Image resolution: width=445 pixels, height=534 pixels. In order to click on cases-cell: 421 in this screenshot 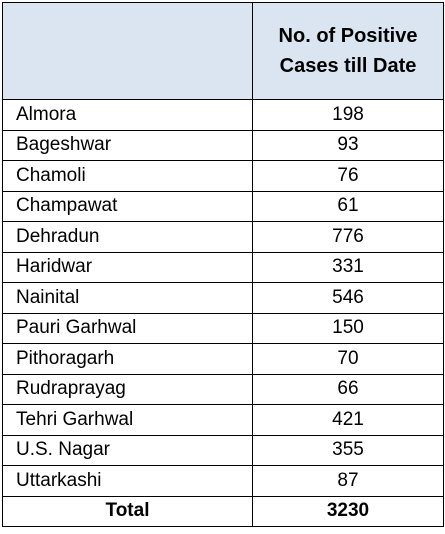, I will do `click(348, 420)`.